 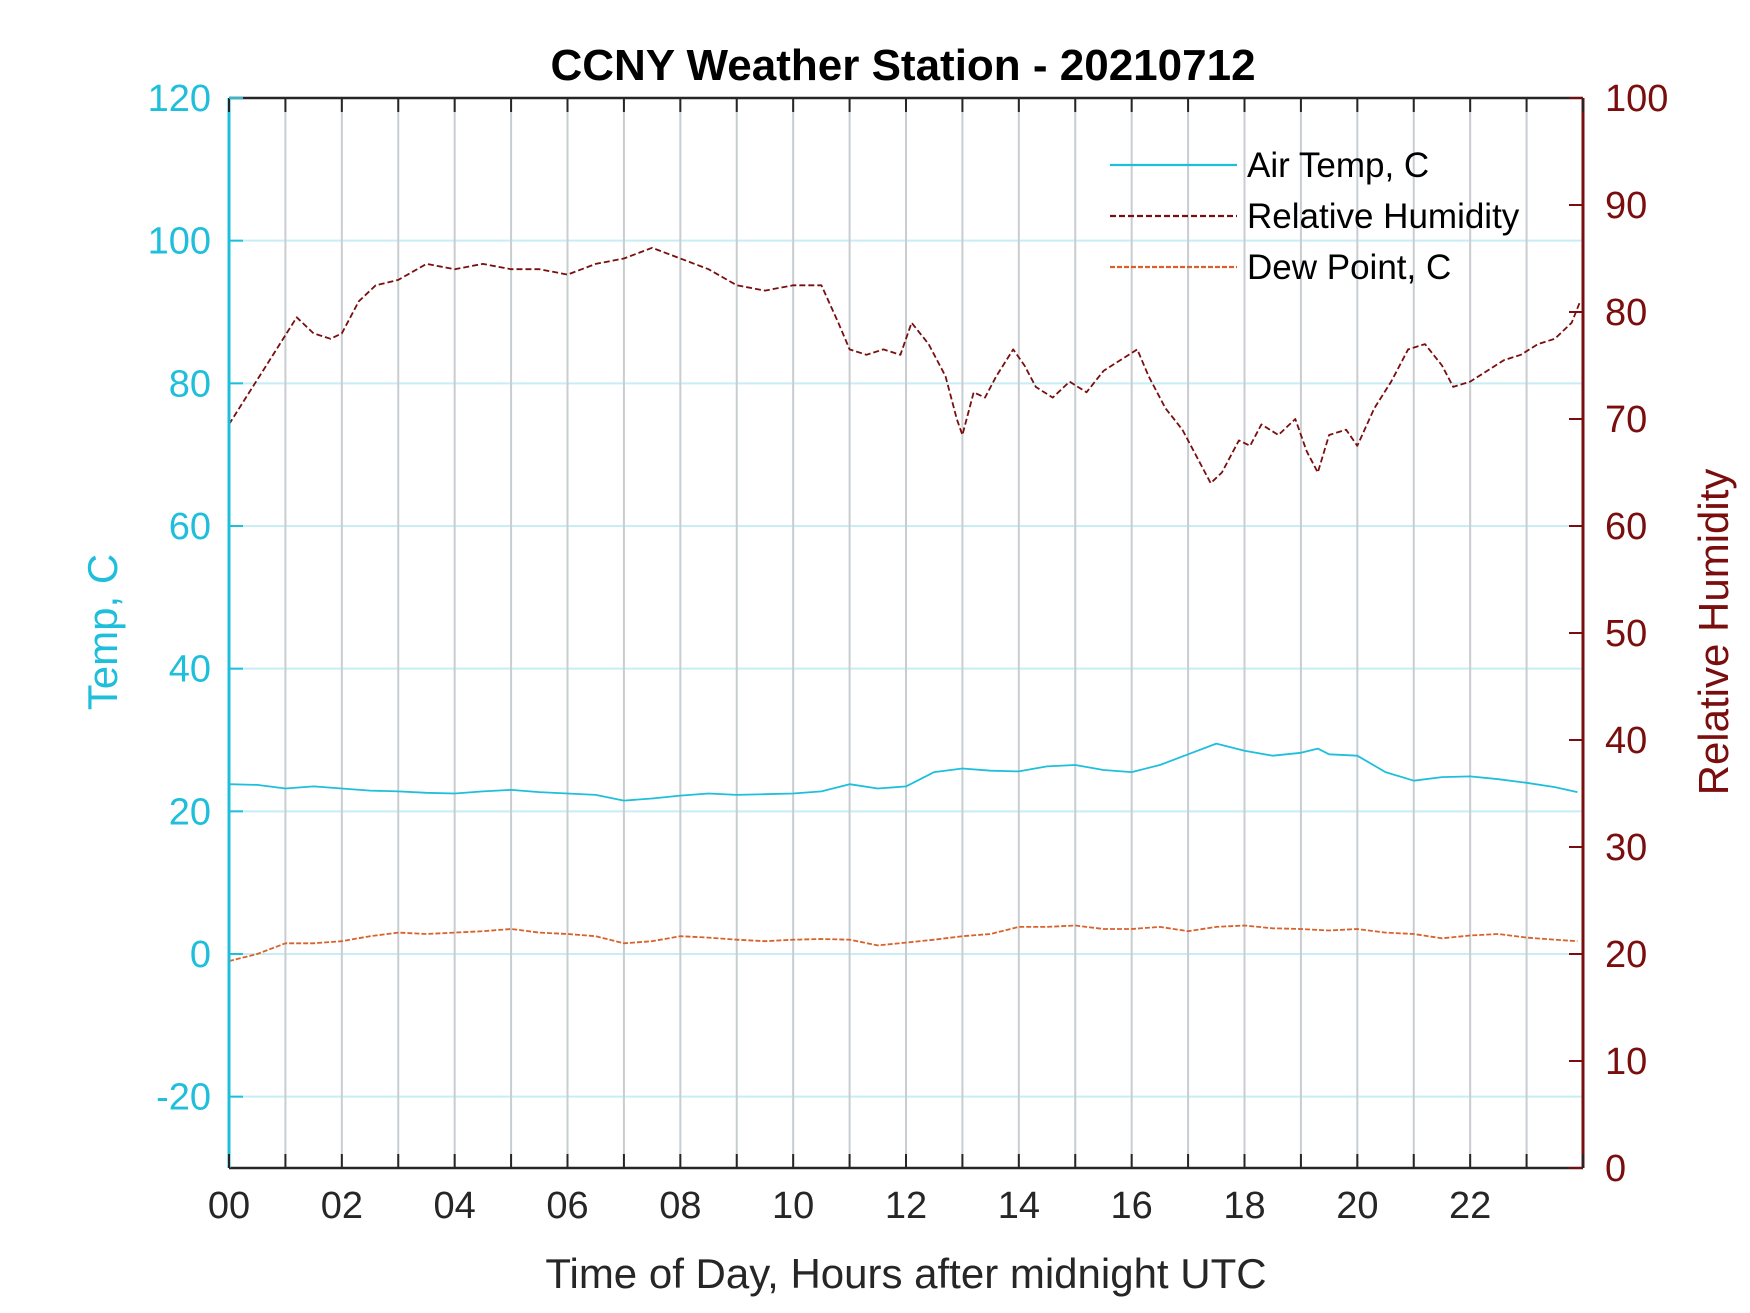 What do you see at coordinates (1713, 632) in the screenshot?
I see `y-axis-label-right: Relative Humidity` at bounding box center [1713, 632].